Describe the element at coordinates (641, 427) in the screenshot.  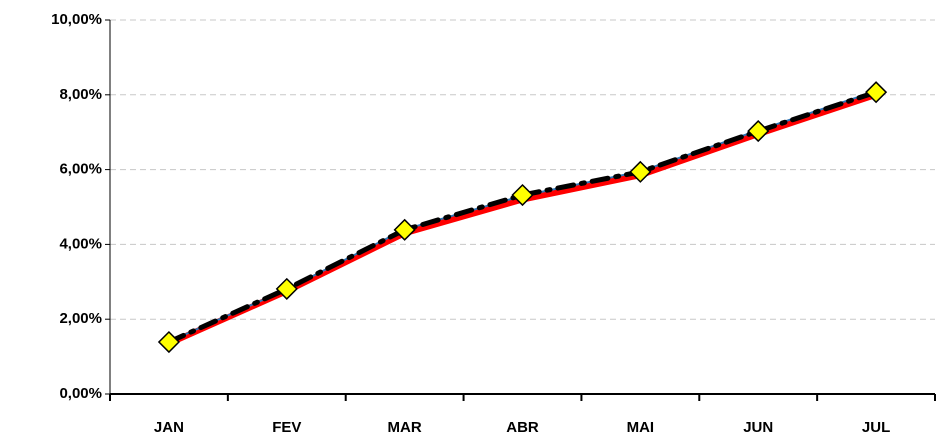
I see `x-tick-label: MAI` at that location.